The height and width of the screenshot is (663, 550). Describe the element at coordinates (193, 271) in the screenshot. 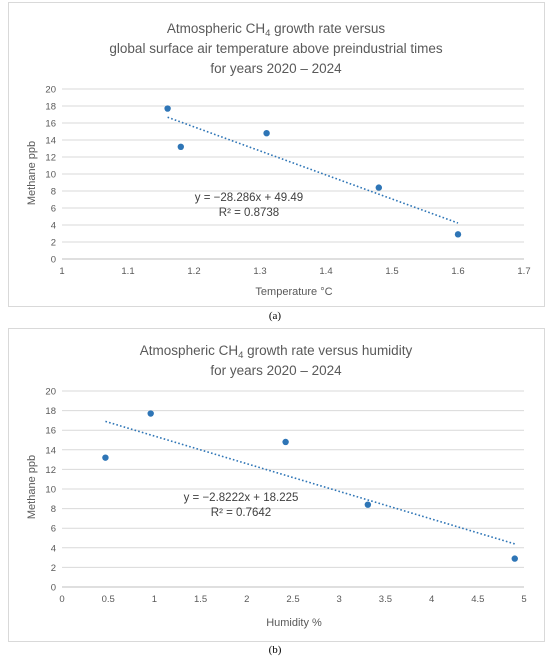

I see `x-tick-label: 1.2` at that location.